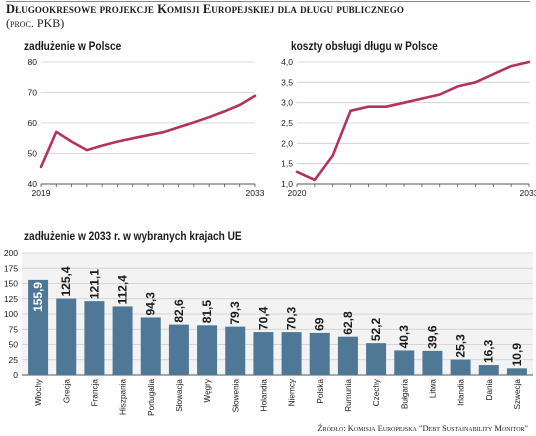  I want to click on category-label: Litwa, so click(432, 389).